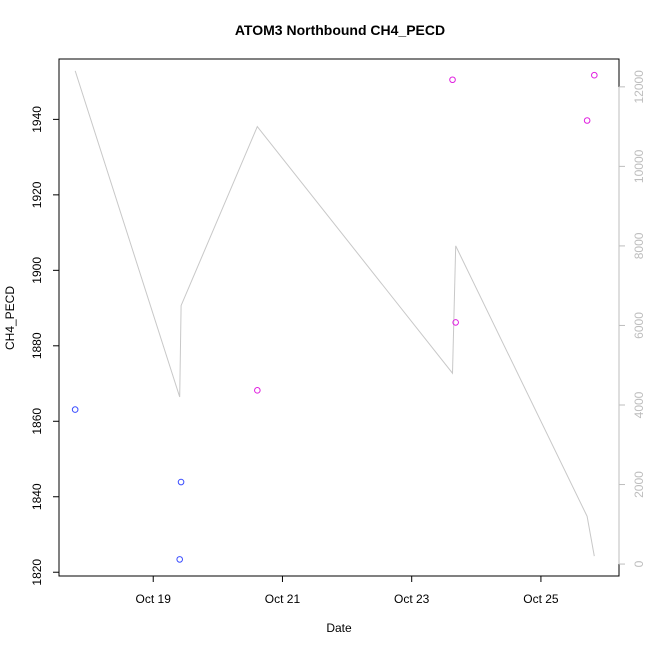 Image resolution: width=650 pixels, height=650 pixels. Describe the element at coordinates (37, 496) in the screenshot. I see `left-y-tick-label: 1840` at that location.